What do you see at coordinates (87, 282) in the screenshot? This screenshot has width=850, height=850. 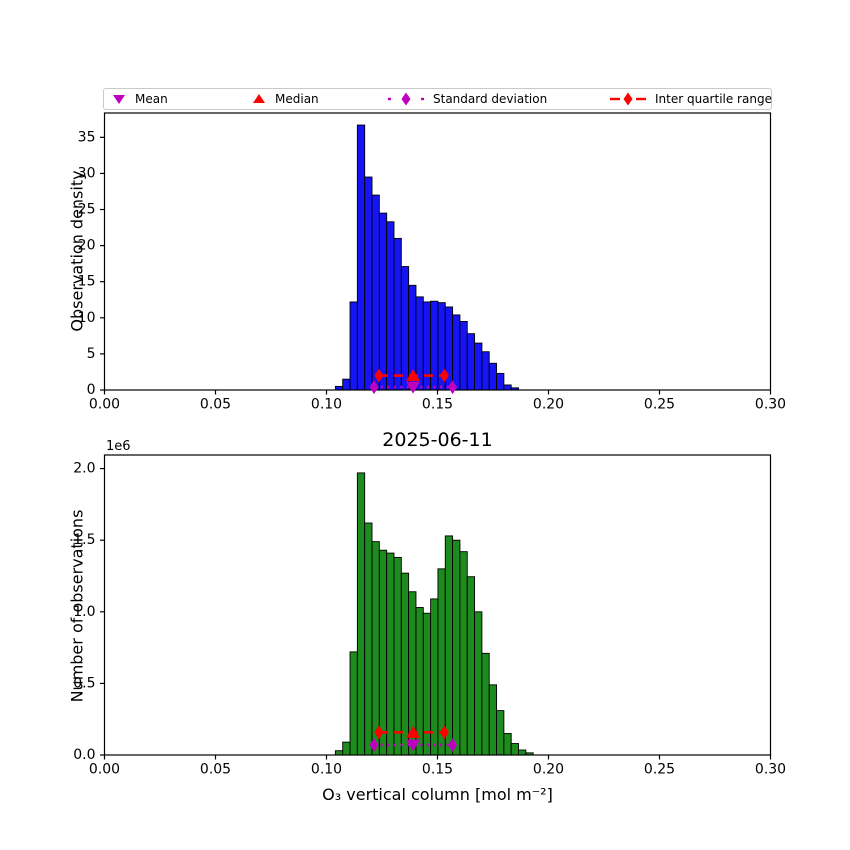 I see `y-tick-label: 15` at bounding box center [87, 282].